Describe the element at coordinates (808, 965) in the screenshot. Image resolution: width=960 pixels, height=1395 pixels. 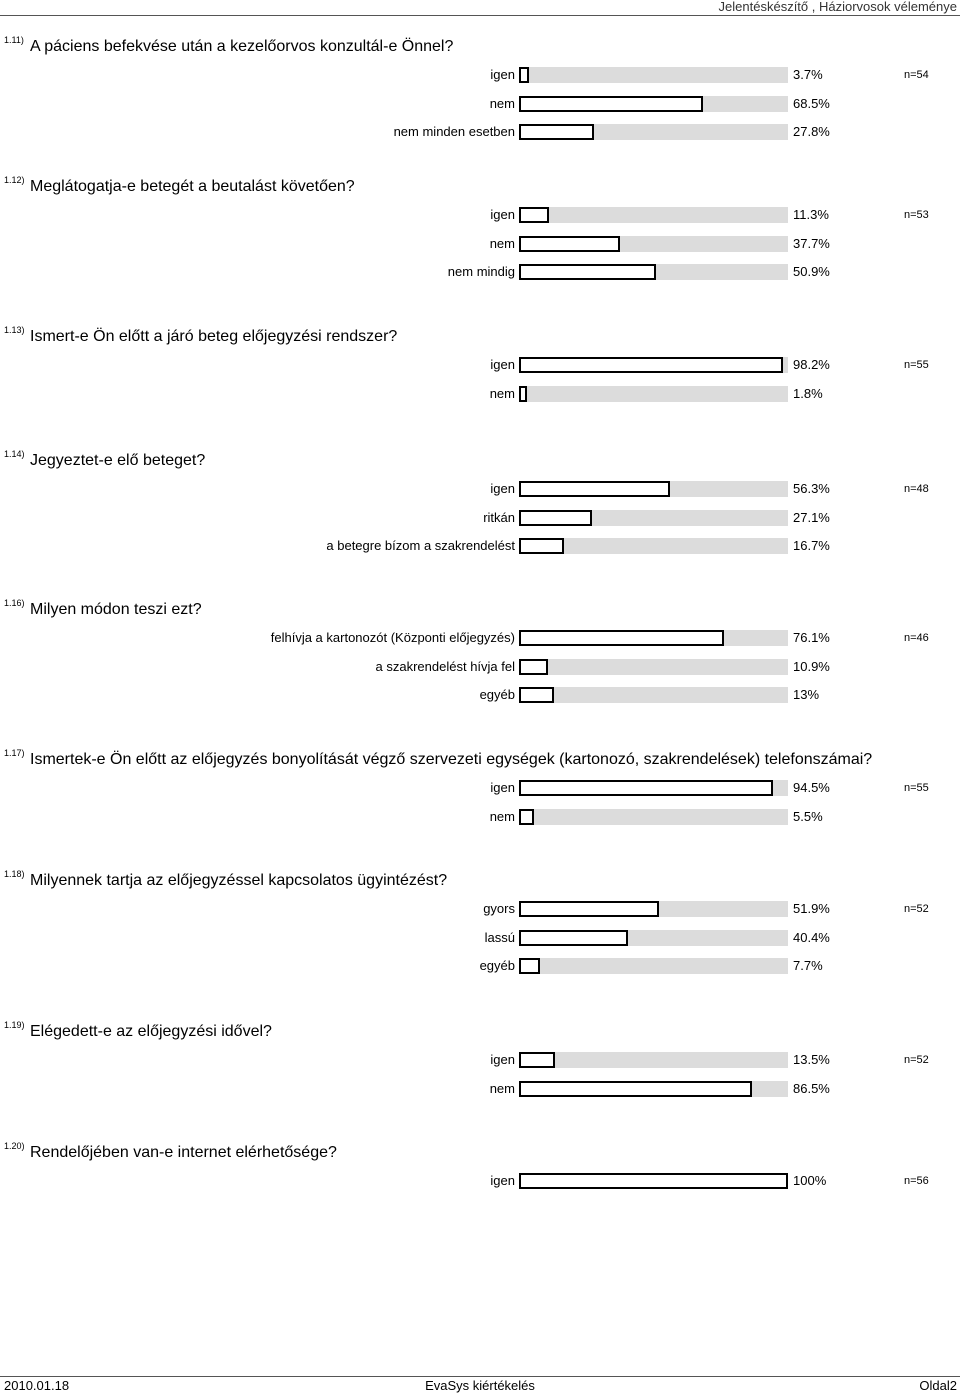
I see `percent-value: 7.7%` at that location.